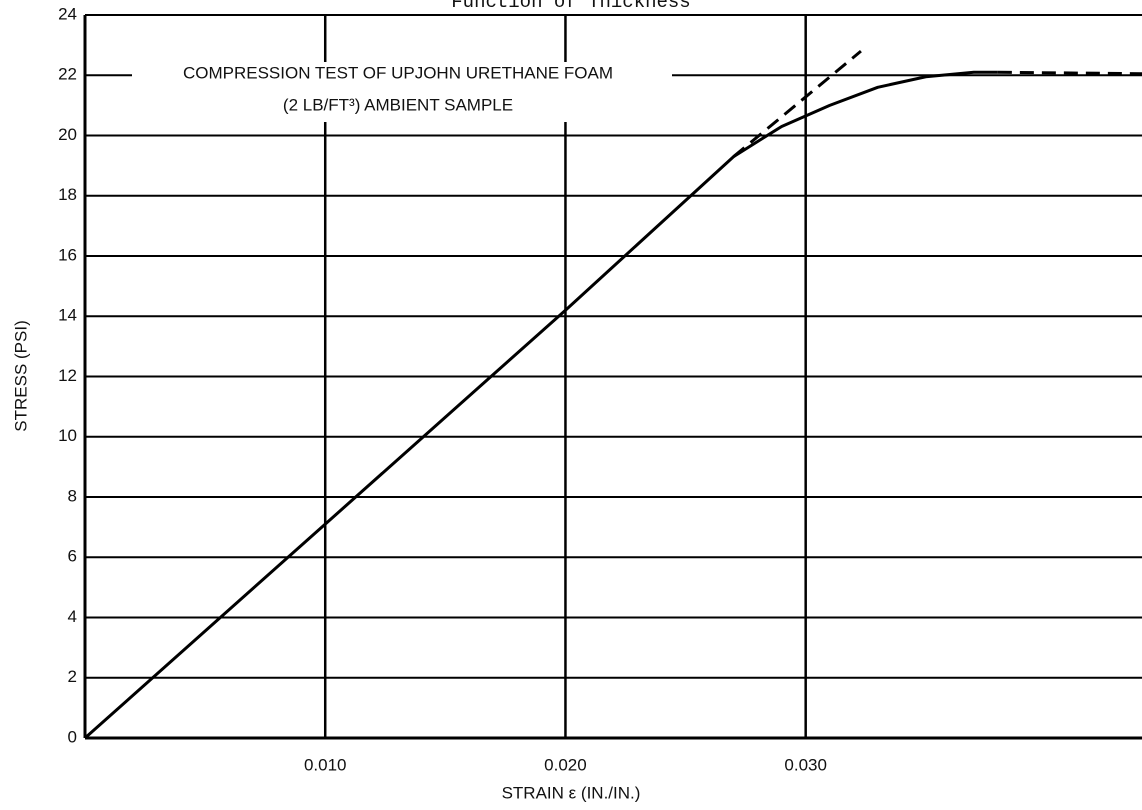 Image resolution: width=1142 pixels, height=810 pixels. I want to click on y-tick-label: 8, so click(72, 495).